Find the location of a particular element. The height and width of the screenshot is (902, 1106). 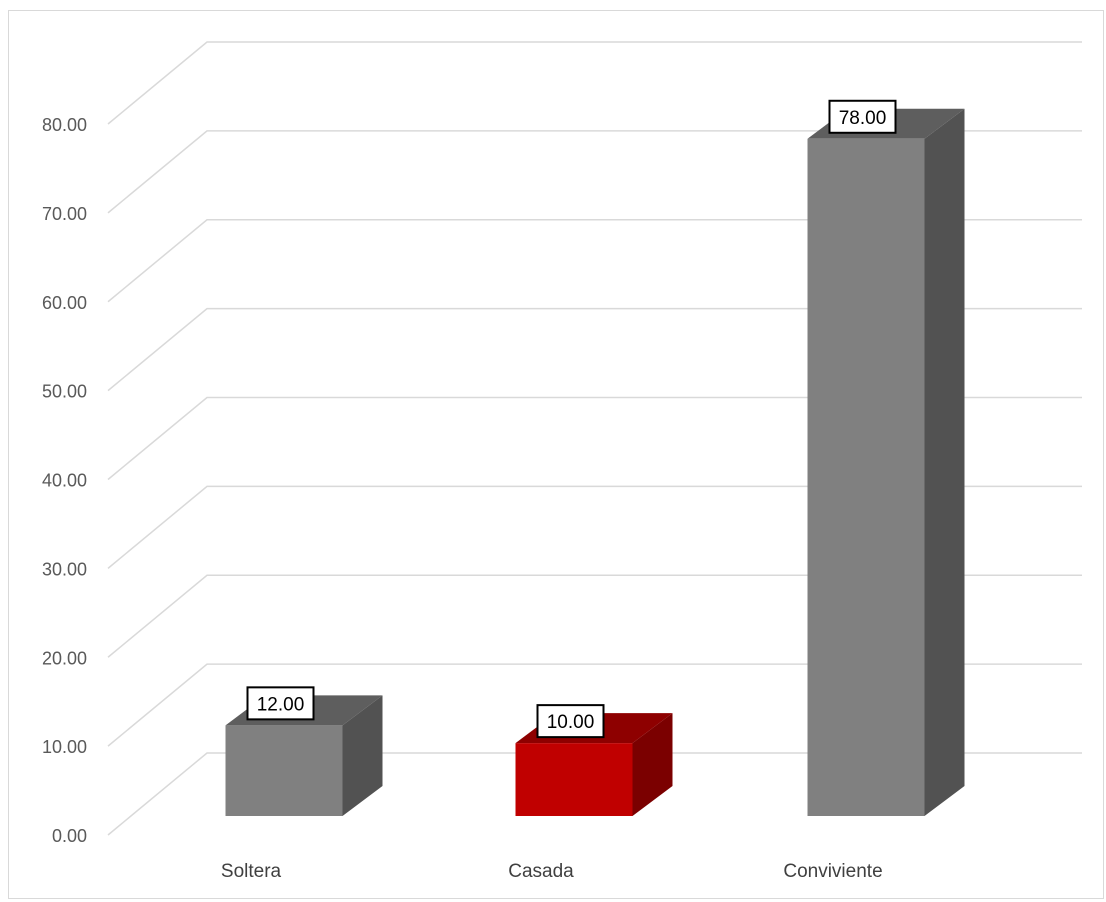

y-tick-label: 10.00 is located at coordinates (64, 747).